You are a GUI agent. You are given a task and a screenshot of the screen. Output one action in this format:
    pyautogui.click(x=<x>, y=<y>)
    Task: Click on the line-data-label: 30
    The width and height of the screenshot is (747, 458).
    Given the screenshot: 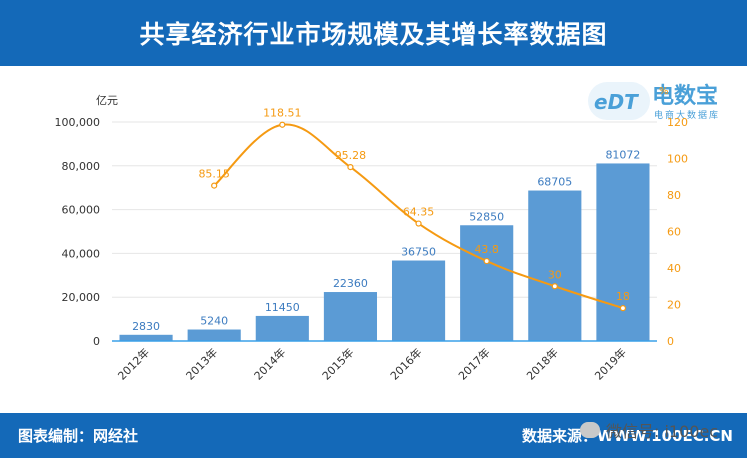 What is the action you would take?
    pyautogui.click(x=555, y=274)
    